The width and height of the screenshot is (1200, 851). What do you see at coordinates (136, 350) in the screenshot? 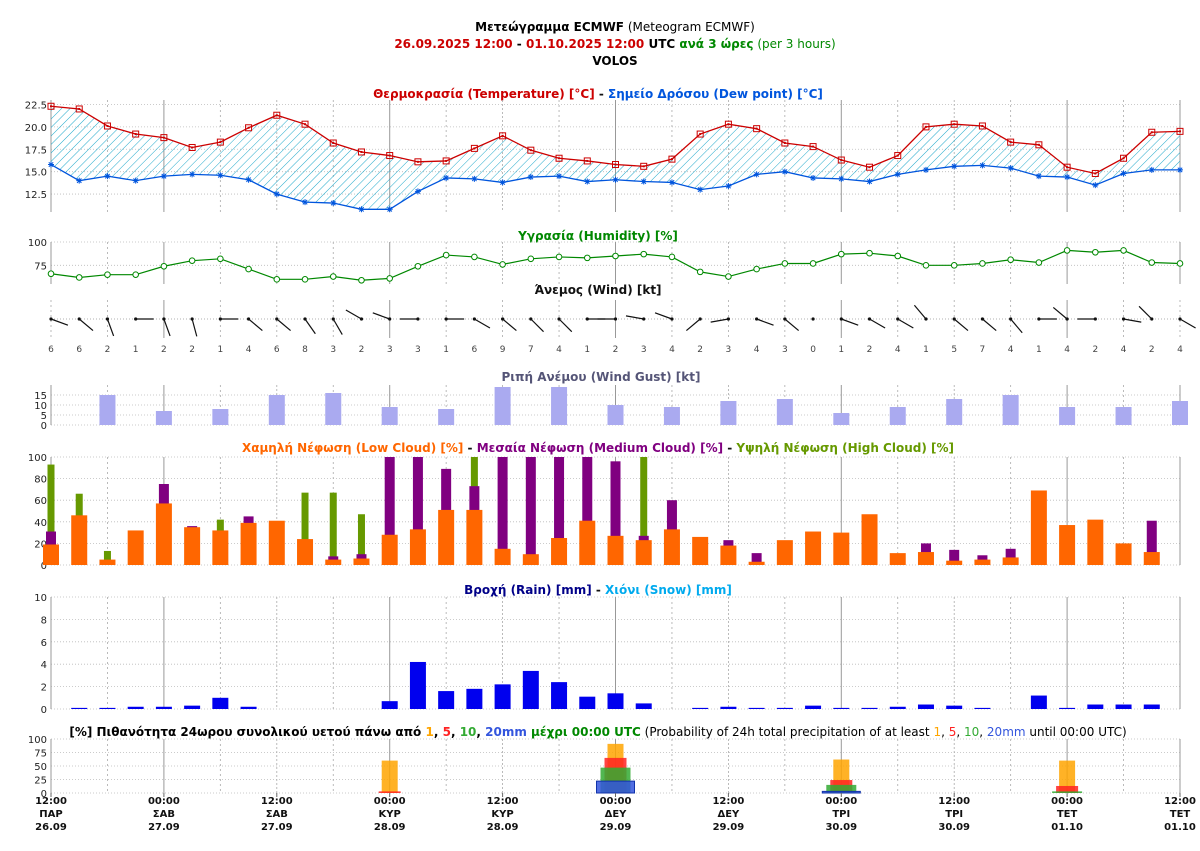
I see `wind-speed-label: 1` at bounding box center [136, 350].